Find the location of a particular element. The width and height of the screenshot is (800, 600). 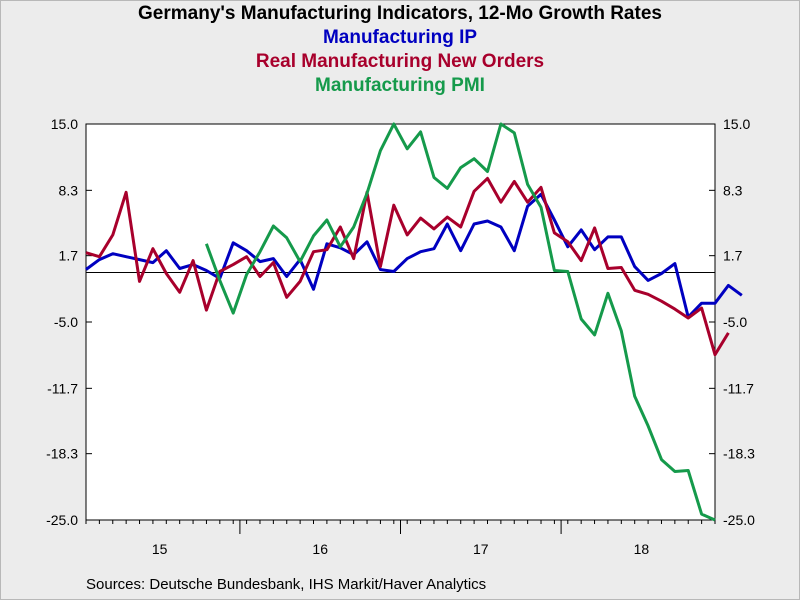

y-tick-label-right: 15.0 is located at coordinates (736, 124).